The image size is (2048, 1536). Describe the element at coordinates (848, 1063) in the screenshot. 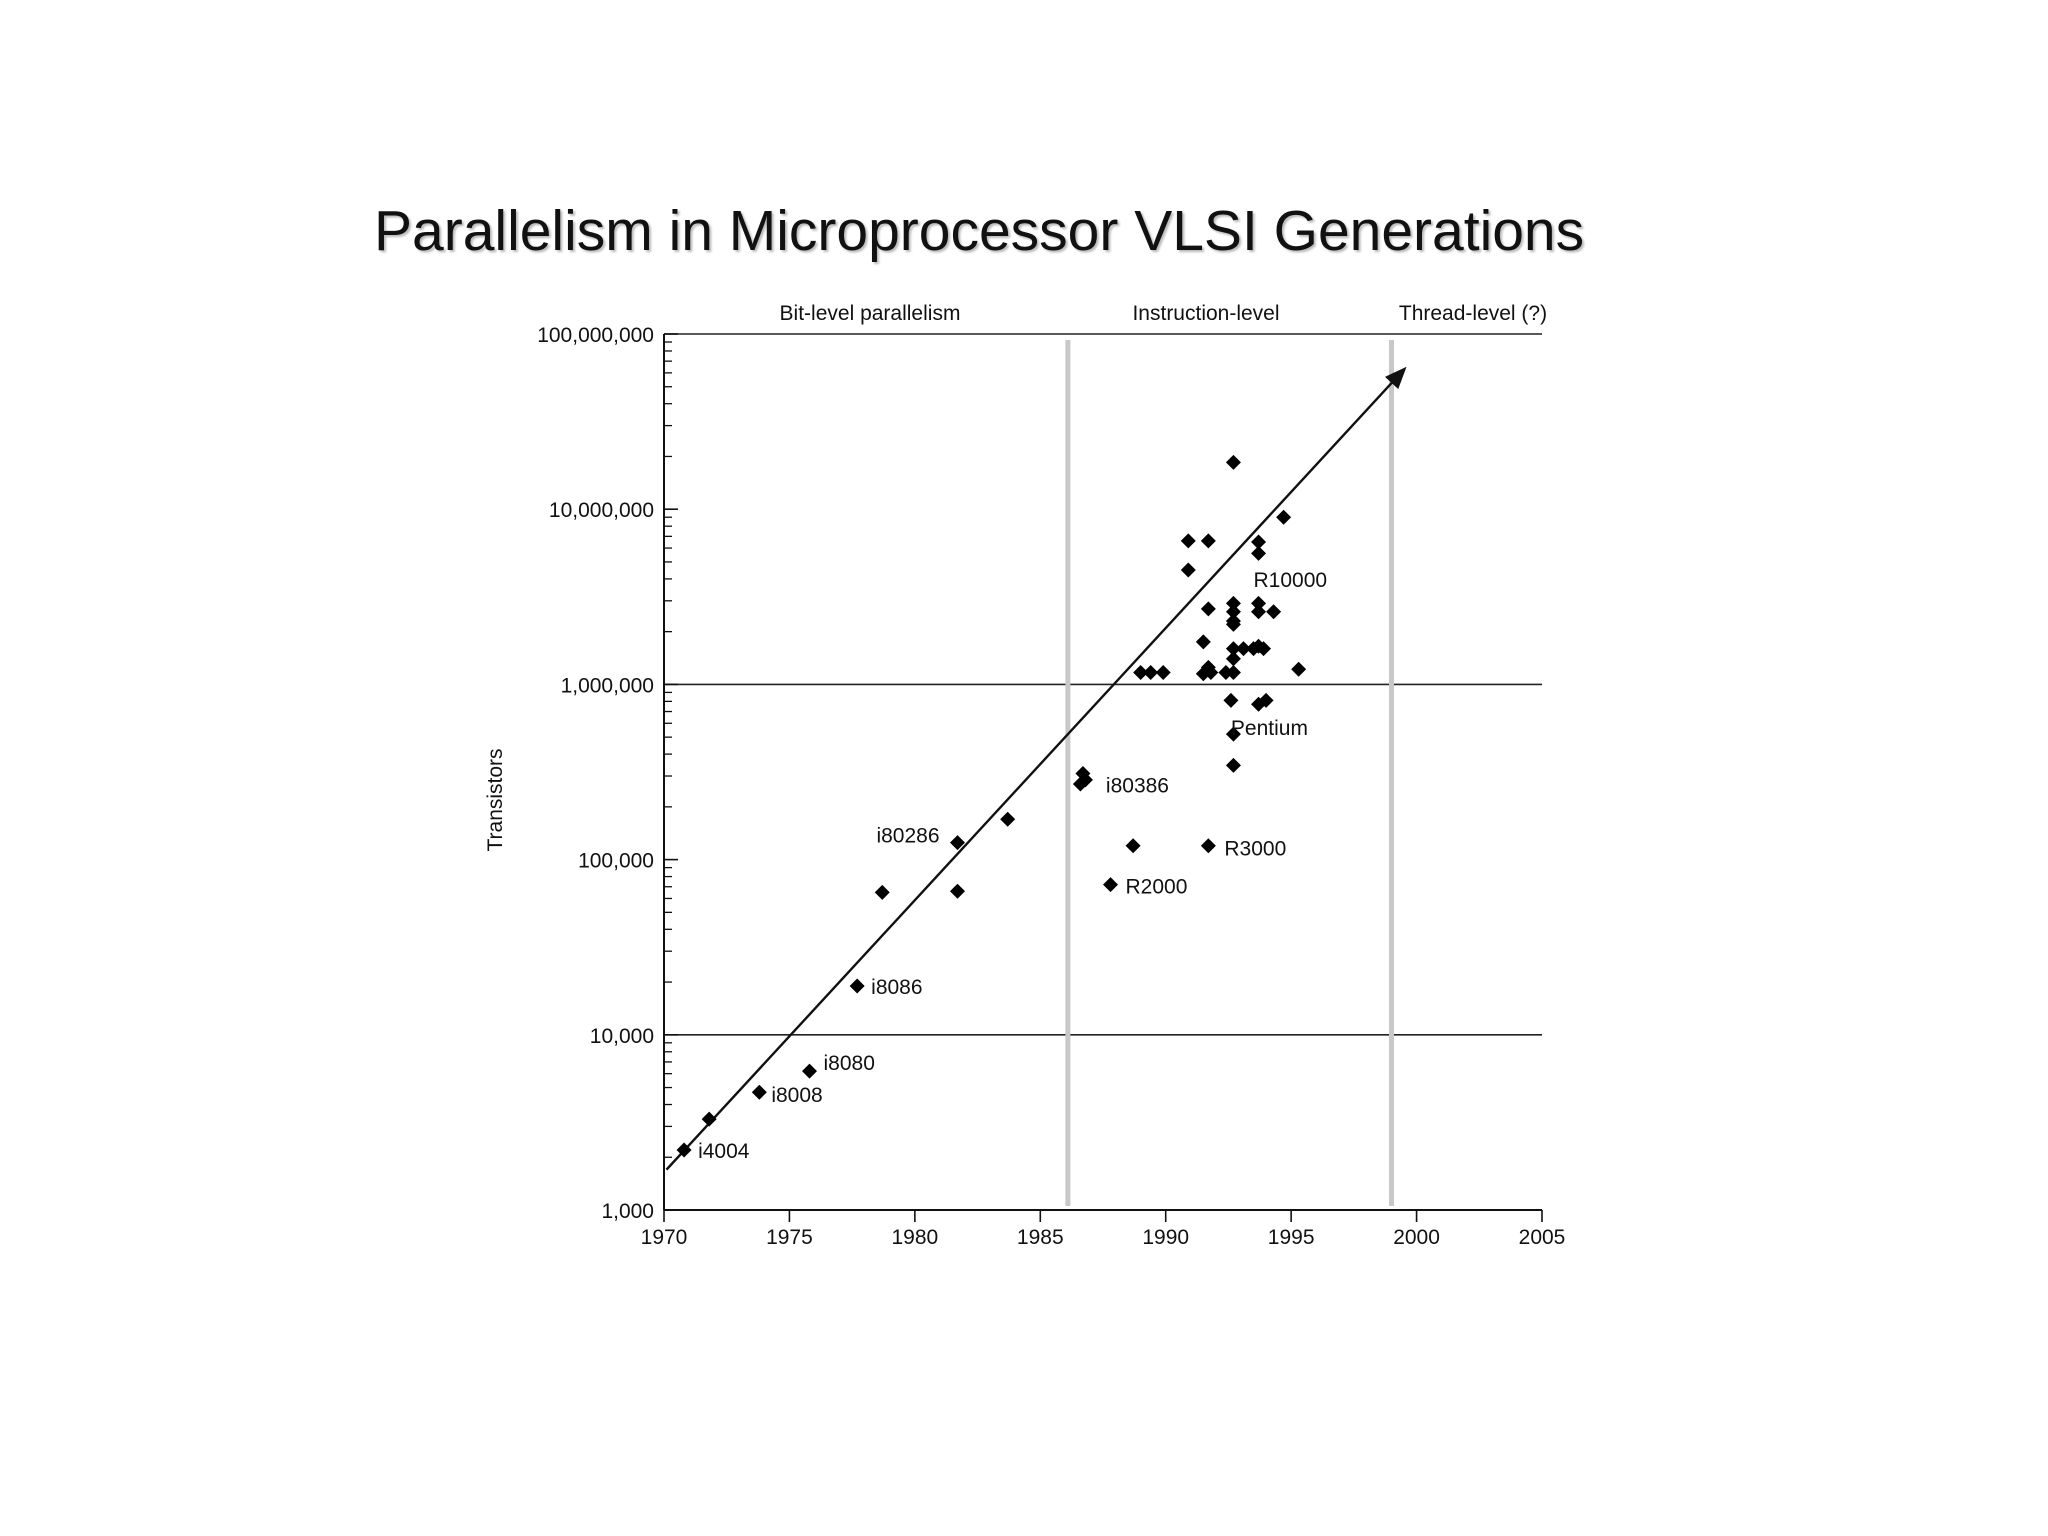

I see `point-label: i8080` at that location.